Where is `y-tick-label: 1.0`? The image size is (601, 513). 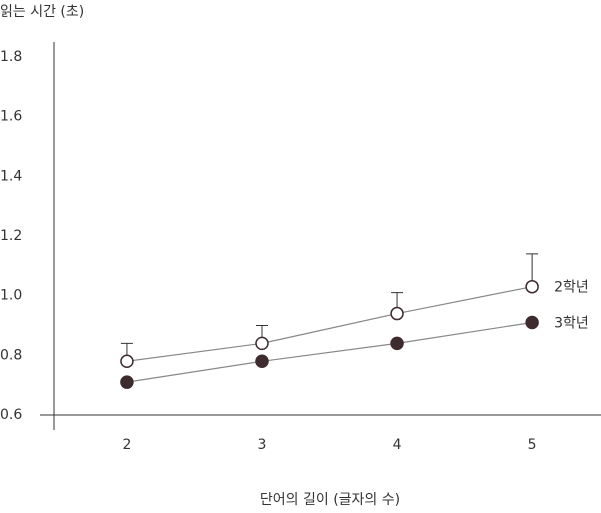 y-tick-label: 1.0 is located at coordinates (11, 296).